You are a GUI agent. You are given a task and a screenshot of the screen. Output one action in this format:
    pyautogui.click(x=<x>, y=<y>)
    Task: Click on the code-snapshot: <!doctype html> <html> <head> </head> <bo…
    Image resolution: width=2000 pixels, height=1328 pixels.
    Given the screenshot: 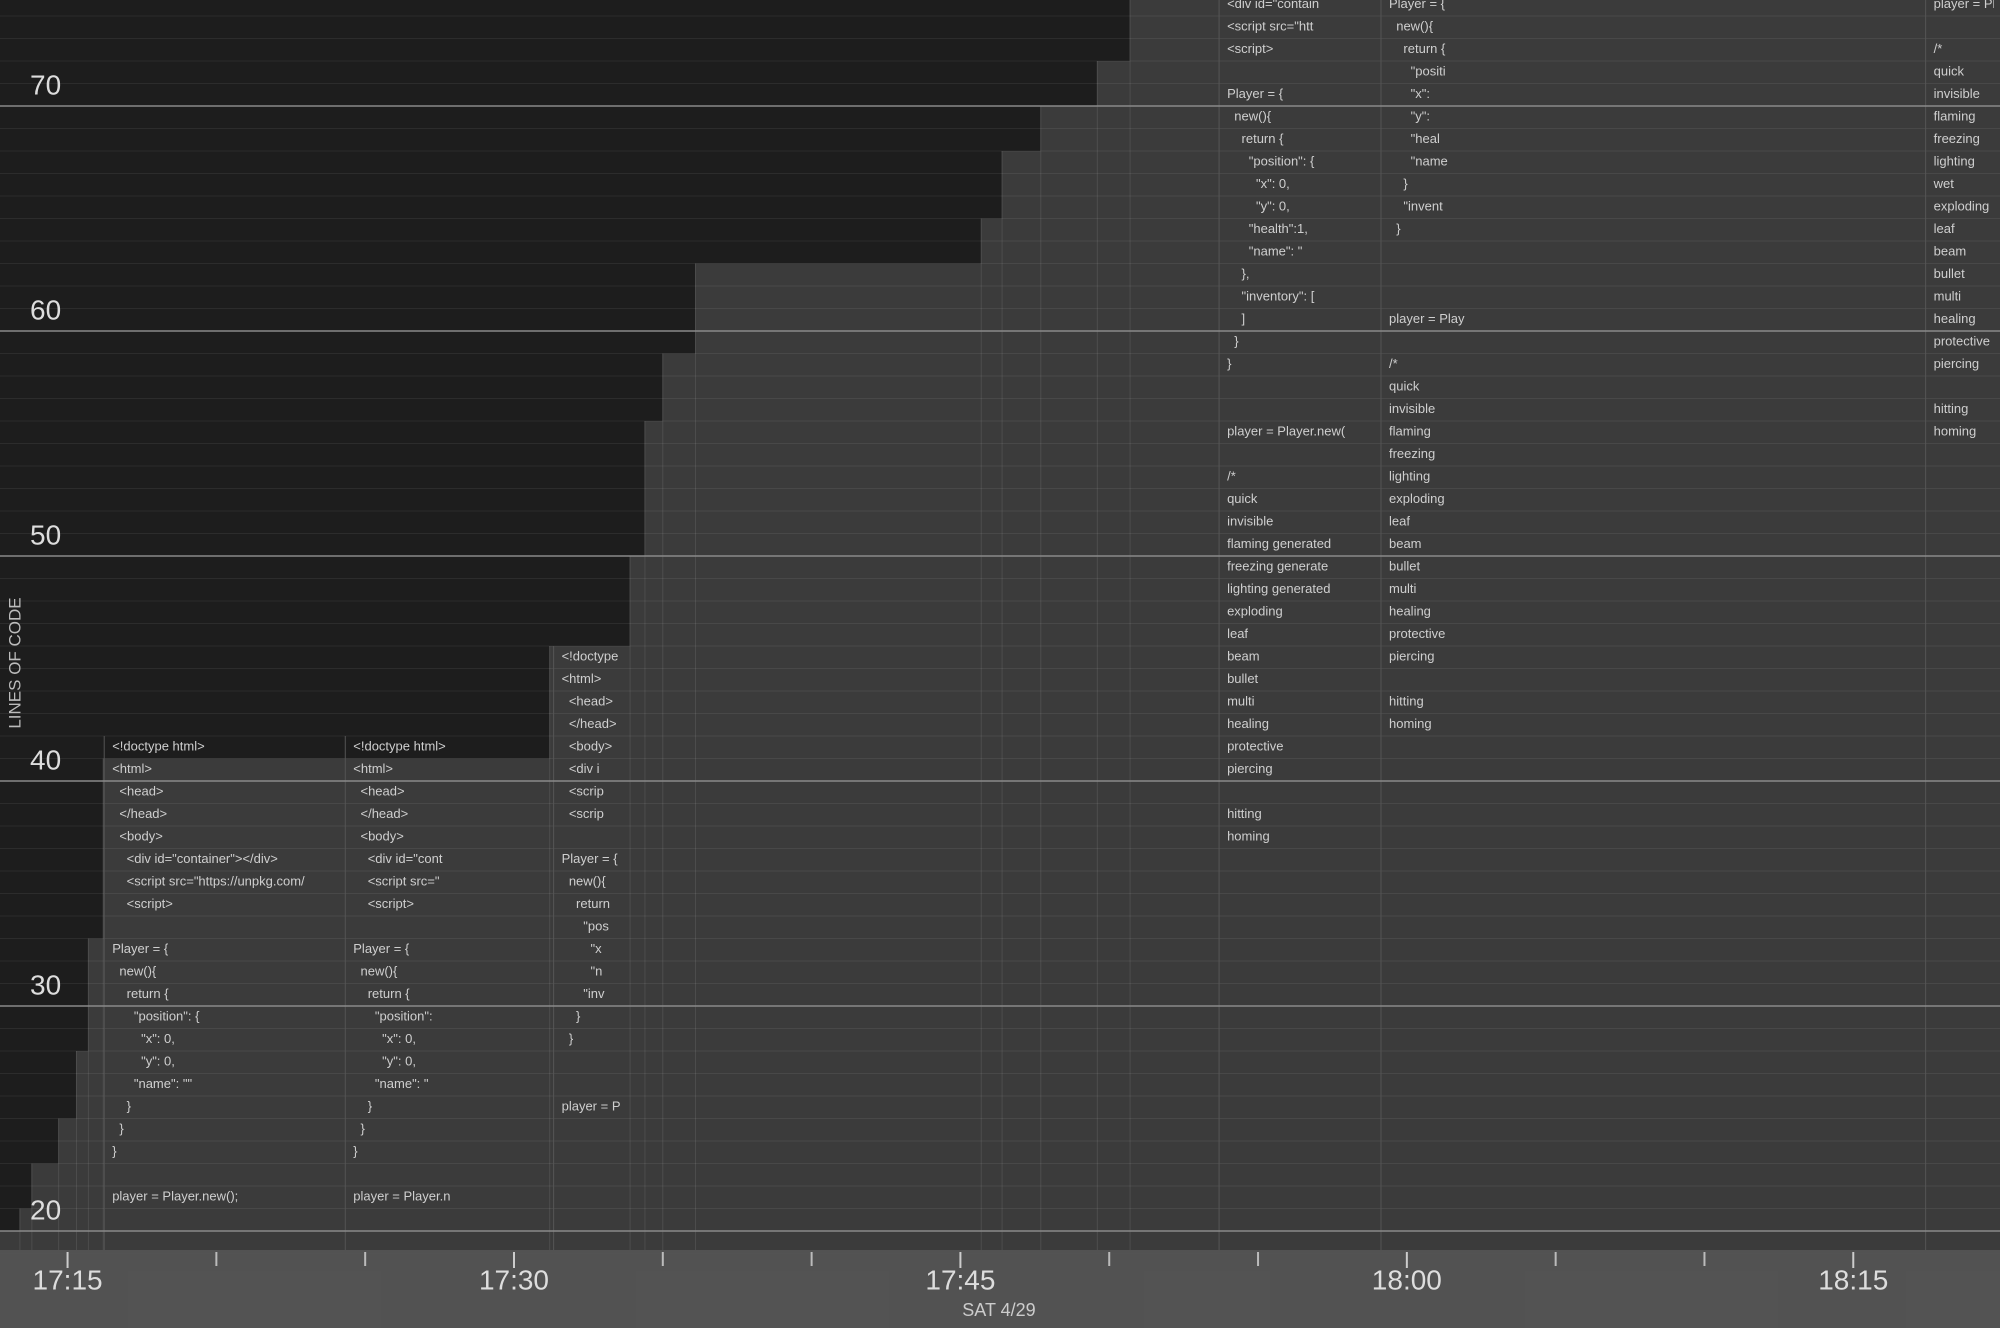 What is the action you would take?
    pyautogui.click(x=208, y=971)
    